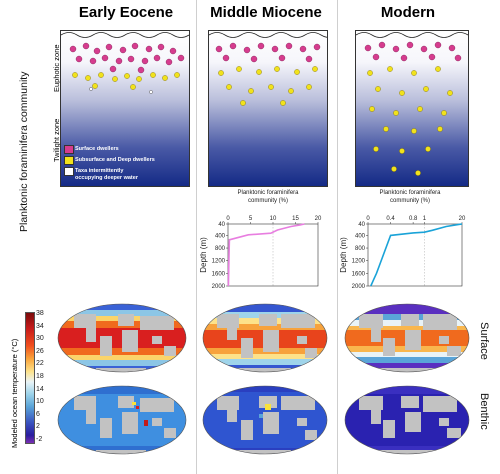 The width and height of the screenshot is (500, 474). Describe the element at coordinates (203, 255) in the screenshot. I see `miocene-ylabel: Depth (m)` at that location.